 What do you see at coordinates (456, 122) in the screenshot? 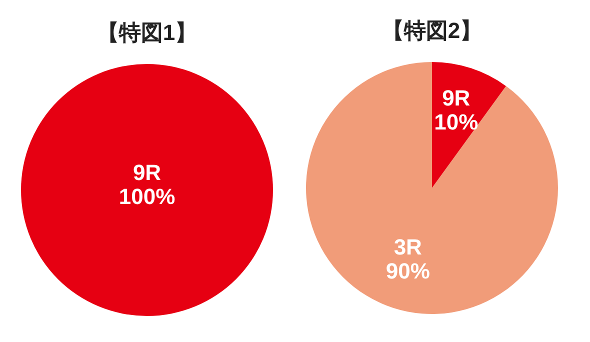
I see `data-label: 10%` at bounding box center [456, 122].